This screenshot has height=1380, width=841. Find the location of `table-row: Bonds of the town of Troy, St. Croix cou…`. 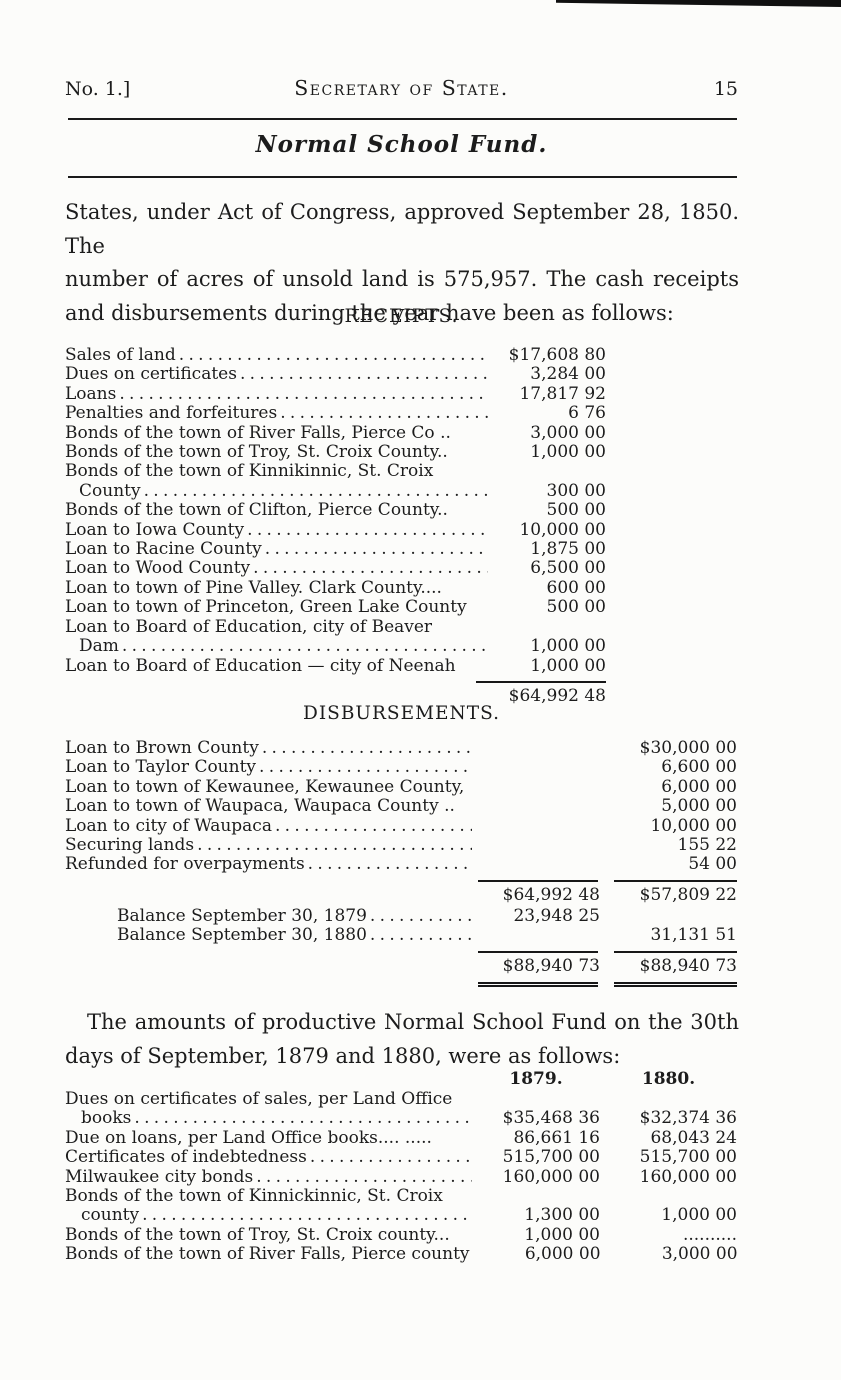

table-row: Bonds of the town of Troy, St. Croix cou… is located at coordinates (401, 1234).